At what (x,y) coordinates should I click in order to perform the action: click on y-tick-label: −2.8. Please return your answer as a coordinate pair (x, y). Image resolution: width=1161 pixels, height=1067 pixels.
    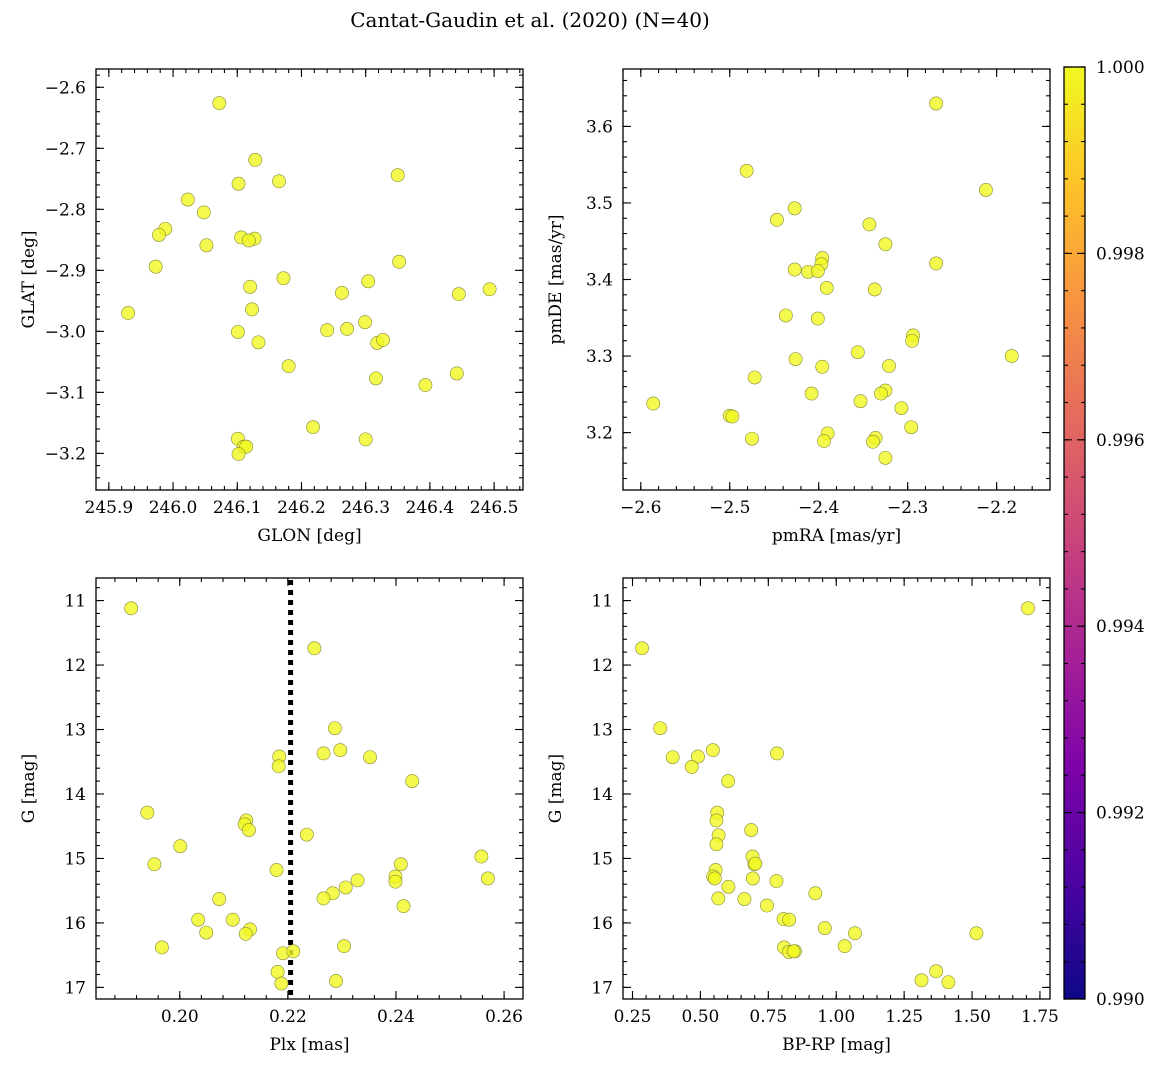
    Looking at the image, I should click on (65, 210).